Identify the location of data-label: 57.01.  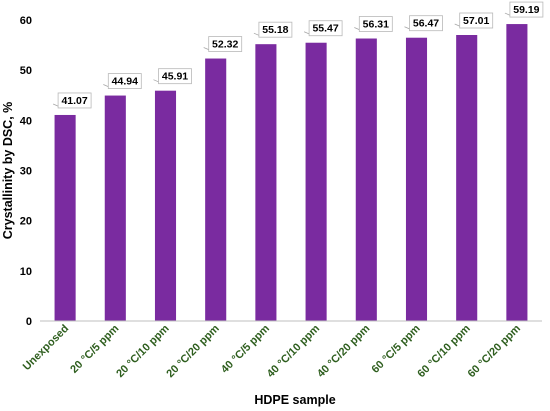
(476, 21).